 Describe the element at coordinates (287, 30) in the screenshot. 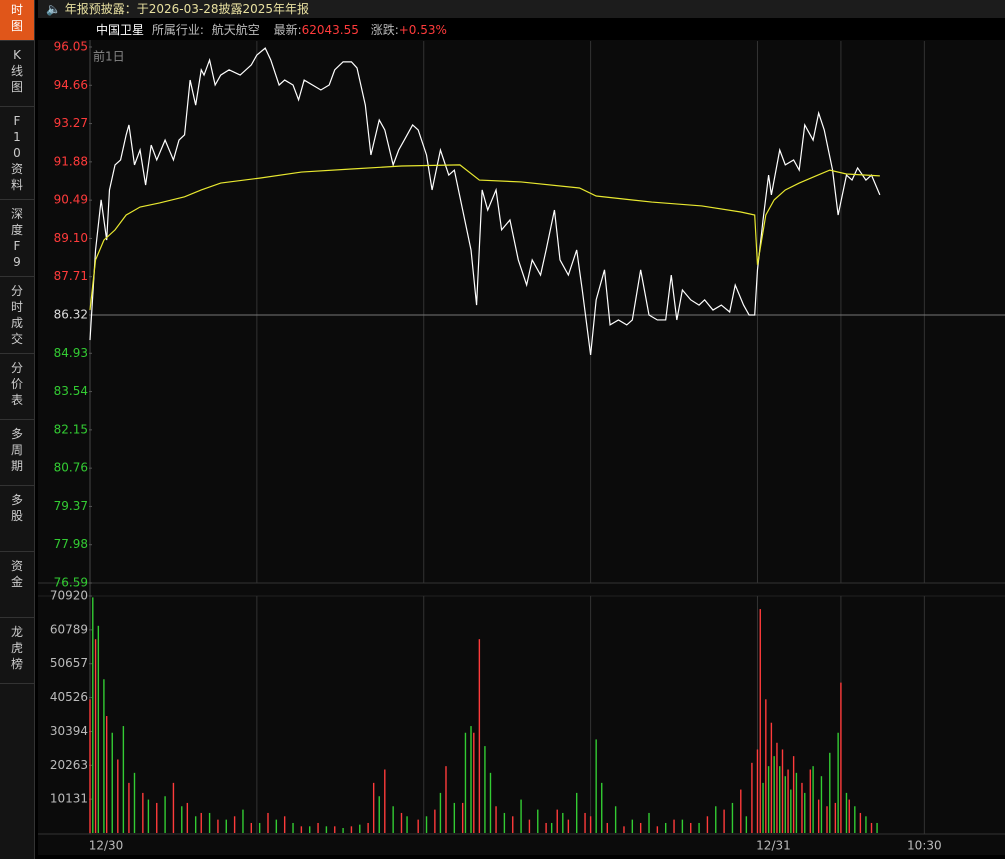

I see `latest-label: 最新:` at that location.